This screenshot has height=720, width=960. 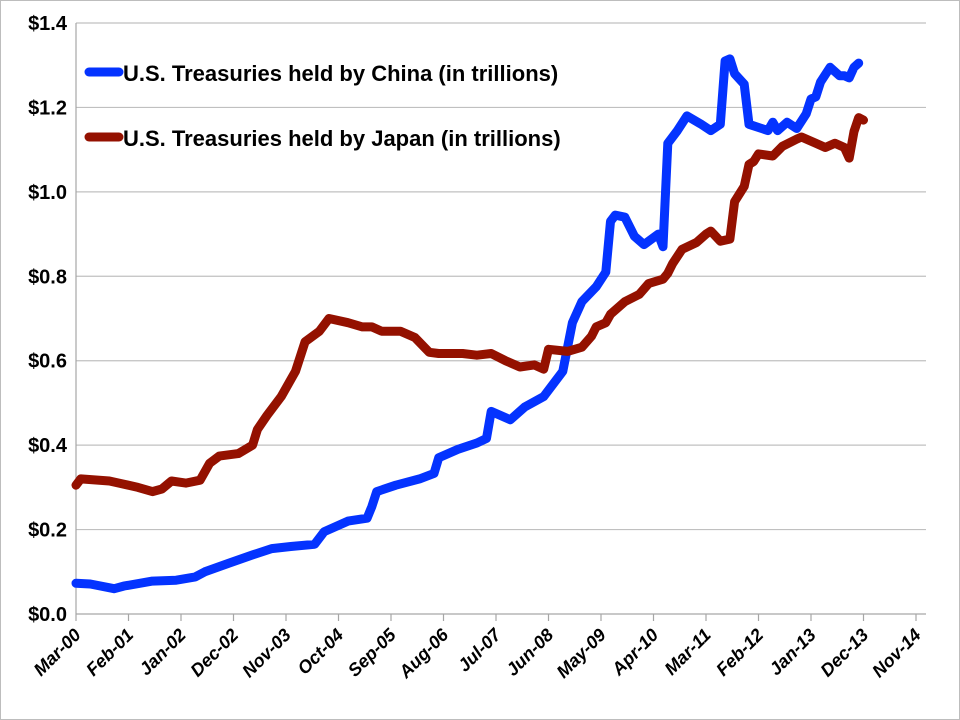 What do you see at coordinates (47, 193) in the screenshot?
I see `y-tick-label: $1.0` at bounding box center [47, 193].